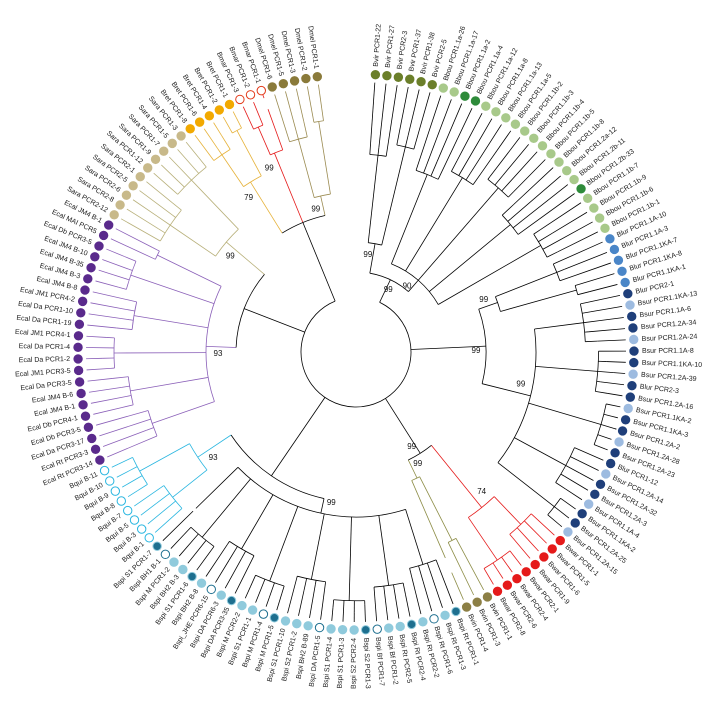  Describe the element at coordinates (379, 662) in the screenshot. I see `leaf-label: Bspi Bf PCR1-7` at that location.